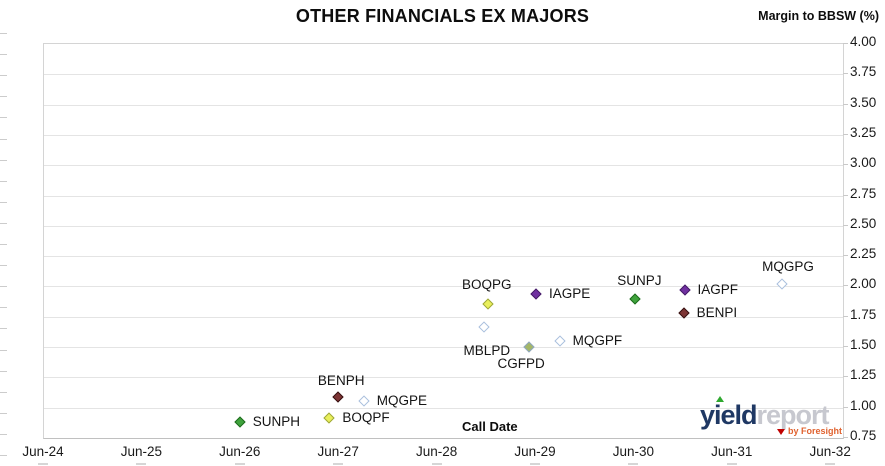 Image resolution: width=885 pixels, height=466 pixels. Describe the element at coordinates (402, 400) in the screenshot. I see `chart-point-label-MQGPE: MQGPE` at that location.